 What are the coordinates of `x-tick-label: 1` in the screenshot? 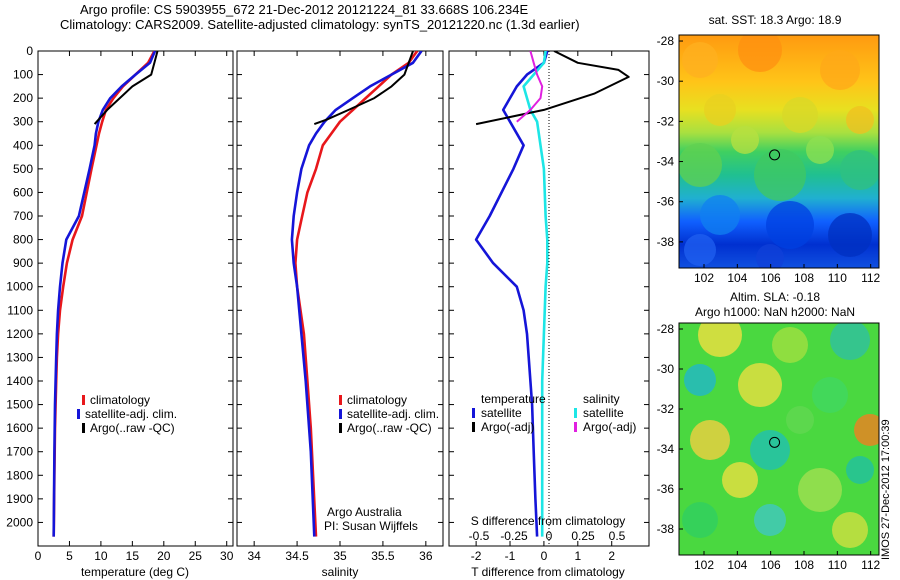 It's located at (577, 556).